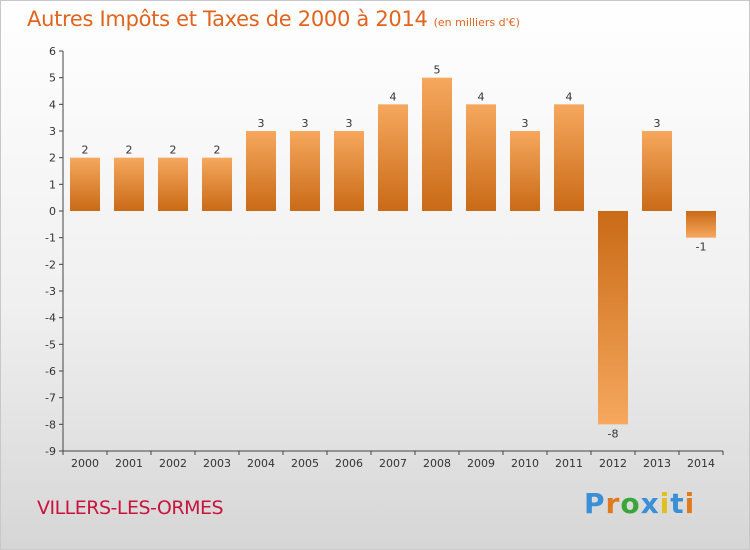 The height and width of the screenshot is (550, 750). What do you see at coordinates (701, 463) in the screenshot?
I see `x-tick-label: 2014` at bounding box center [701, 463].